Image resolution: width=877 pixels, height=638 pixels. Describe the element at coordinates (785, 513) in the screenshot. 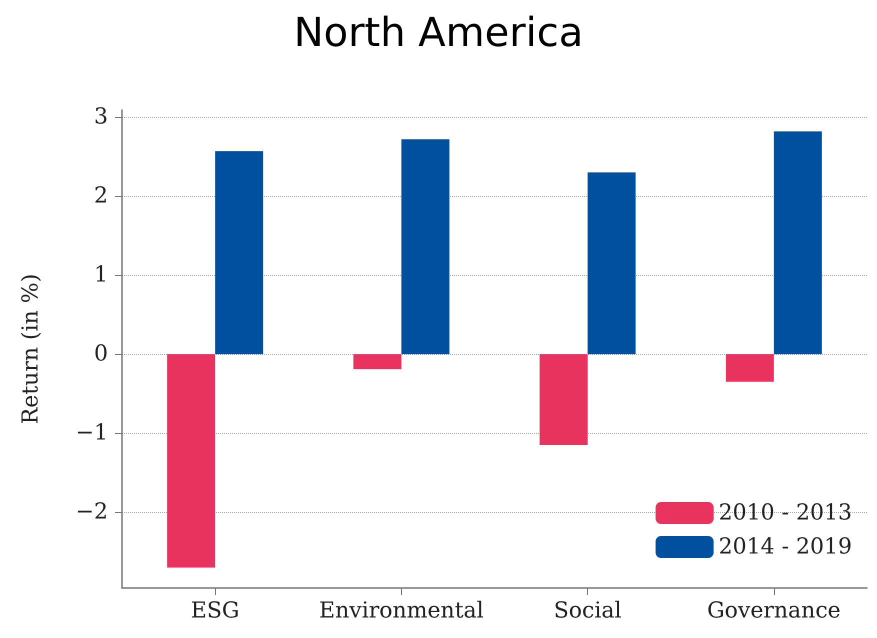

I see `legend-label: 2010 - 2013` at that location.